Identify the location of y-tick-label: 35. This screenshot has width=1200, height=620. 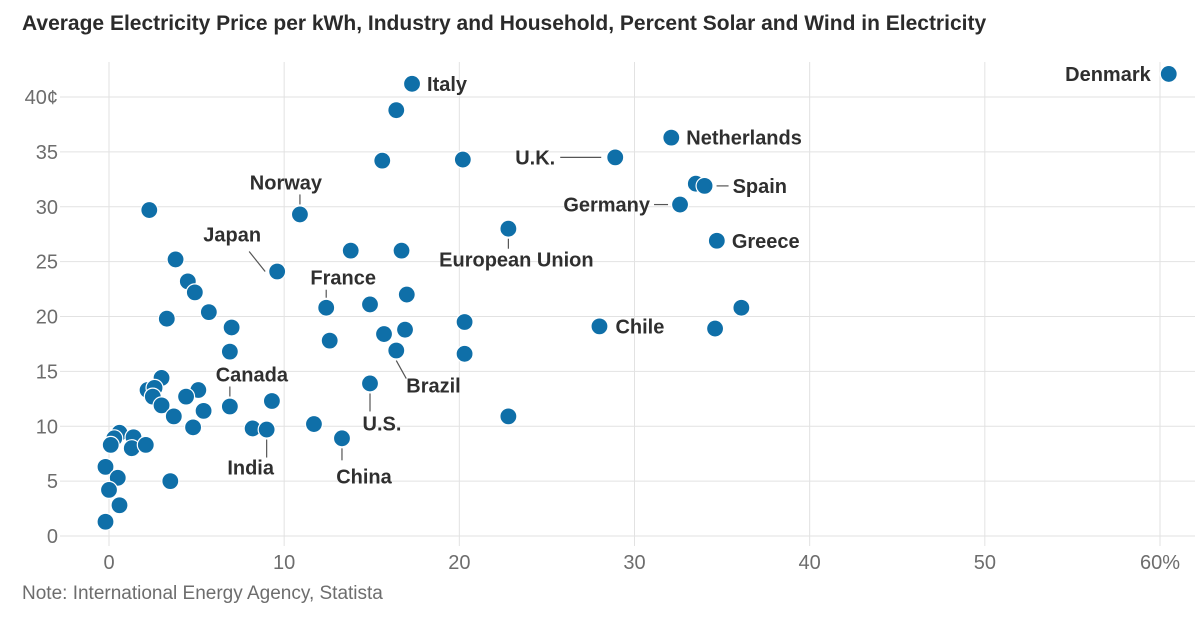
(47, 153).